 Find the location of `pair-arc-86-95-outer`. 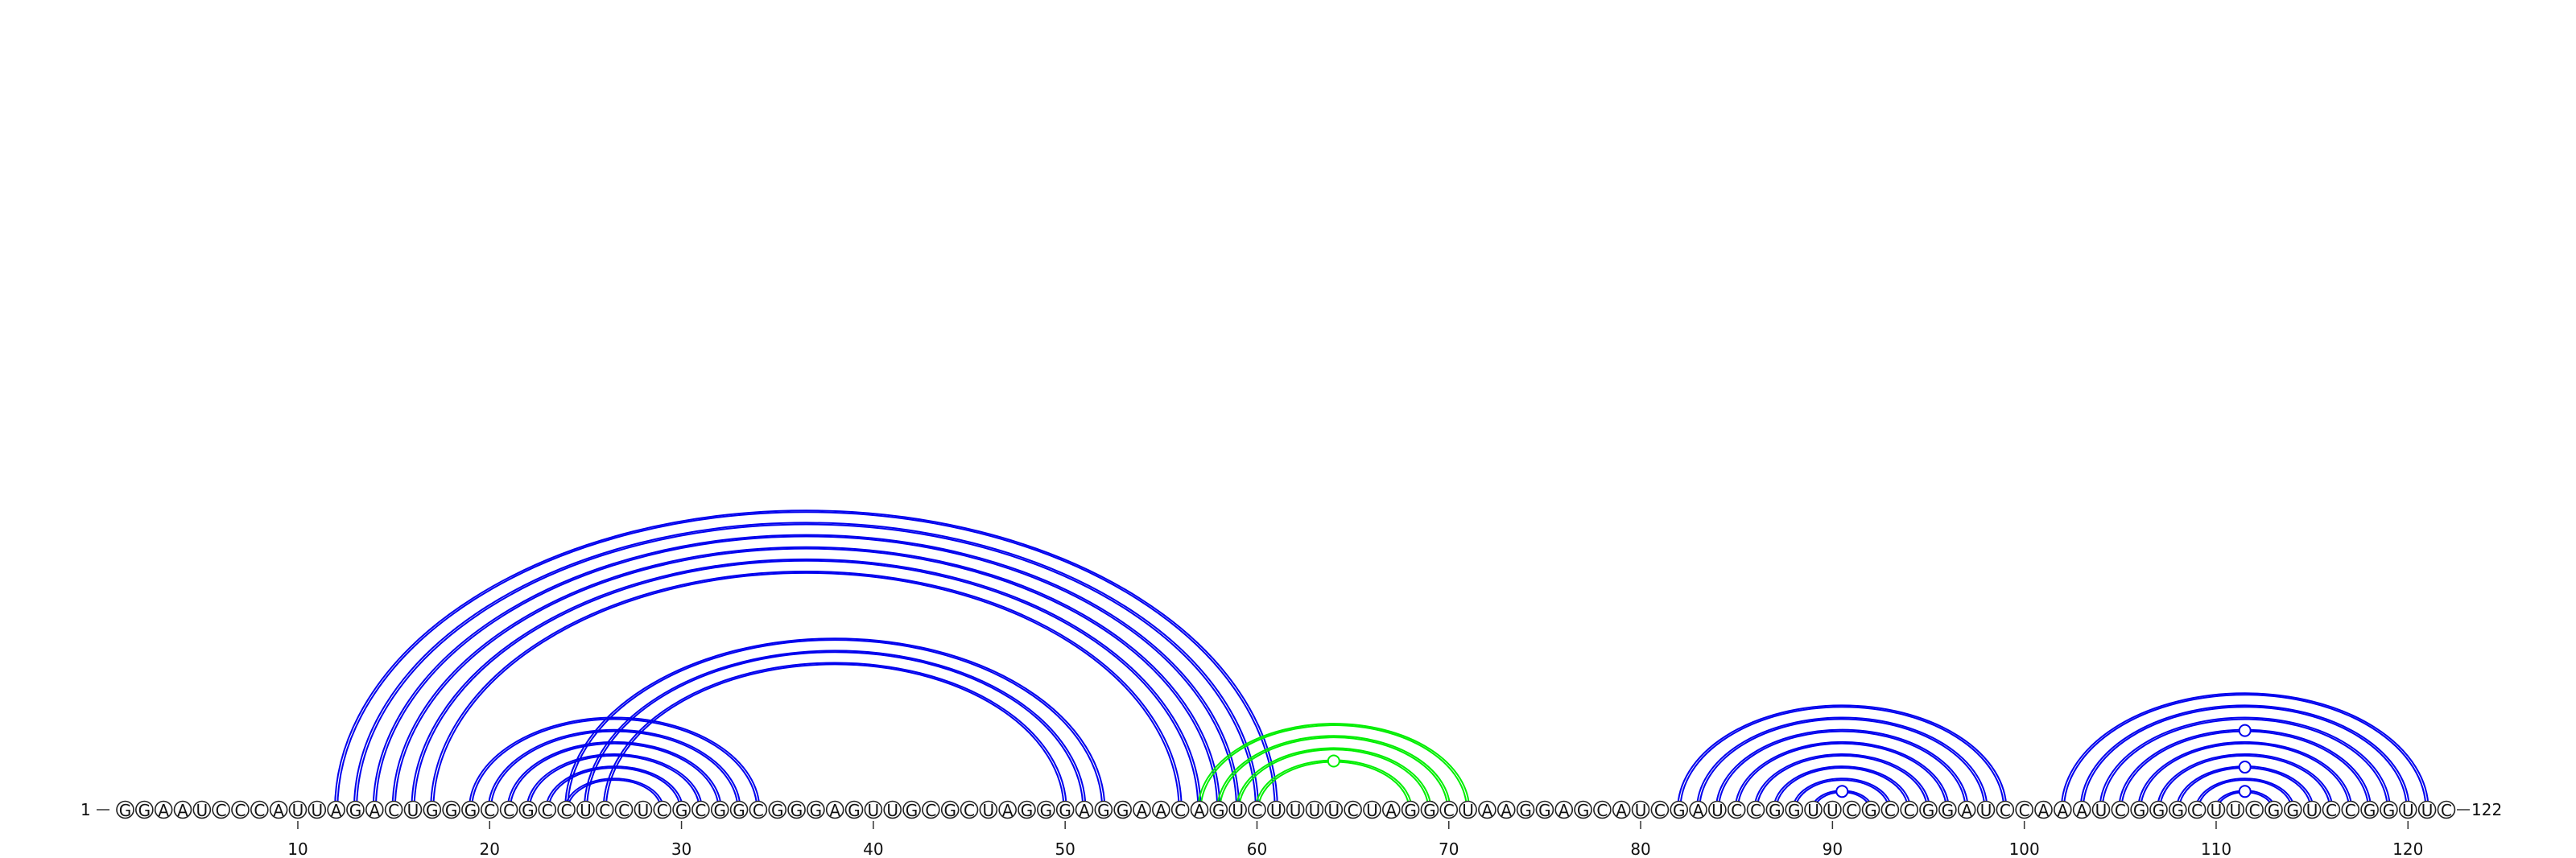

pair-arc-86-95-outer is located at coordinates (1842, 783).